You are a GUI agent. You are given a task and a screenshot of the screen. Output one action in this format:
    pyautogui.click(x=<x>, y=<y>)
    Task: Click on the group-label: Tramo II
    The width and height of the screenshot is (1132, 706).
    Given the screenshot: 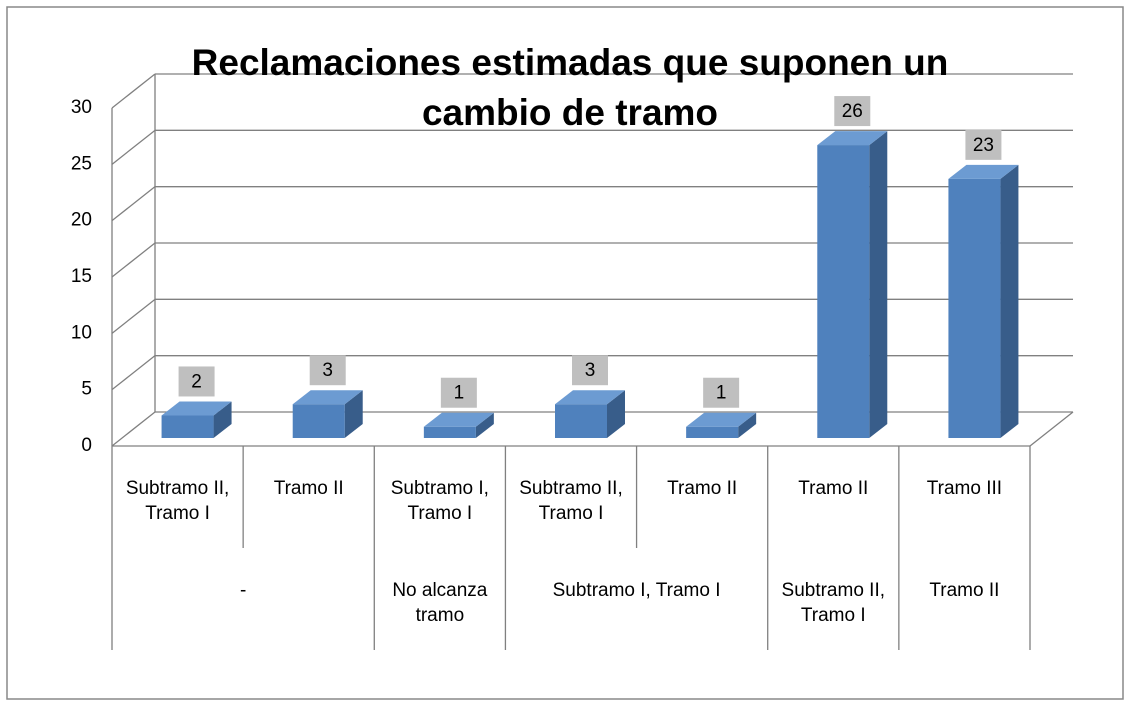 What is the action you would take?
    pyautogui.click(x=964, y=590)
    